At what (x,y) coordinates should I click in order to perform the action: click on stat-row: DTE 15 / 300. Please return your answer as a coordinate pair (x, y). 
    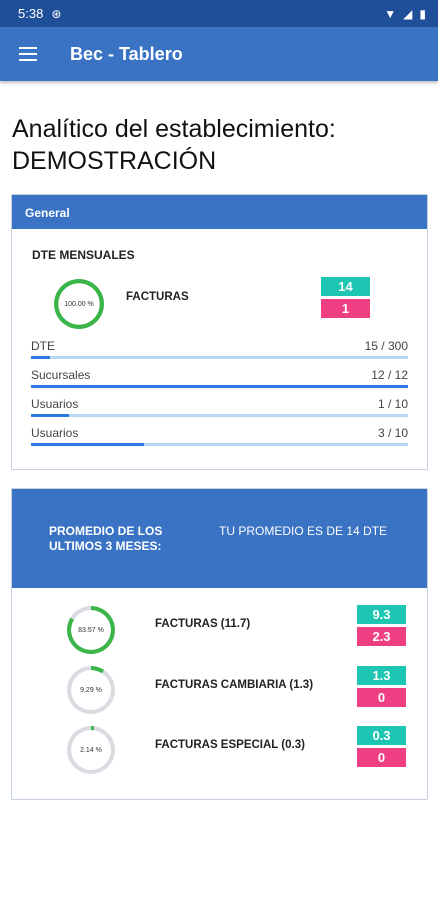
    Looking at the image, I should click on (219, 352).